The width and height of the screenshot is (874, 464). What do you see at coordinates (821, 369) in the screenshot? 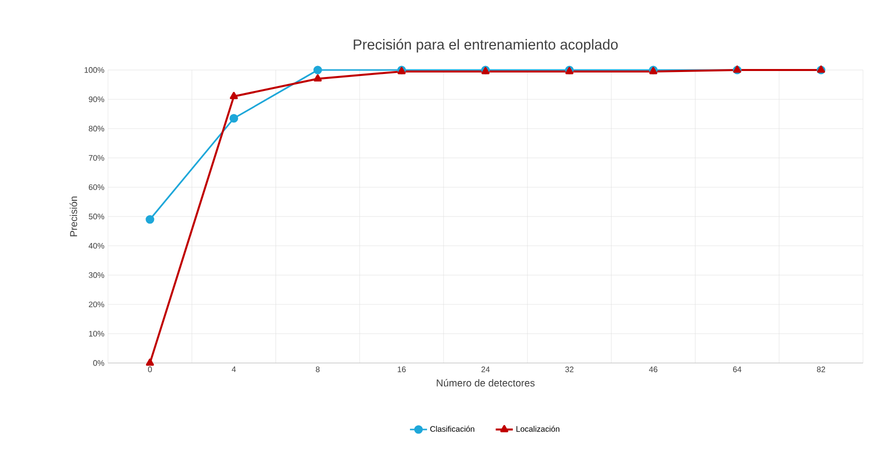
I see `x-tick-label: 82` at bounding box center [821, 369].